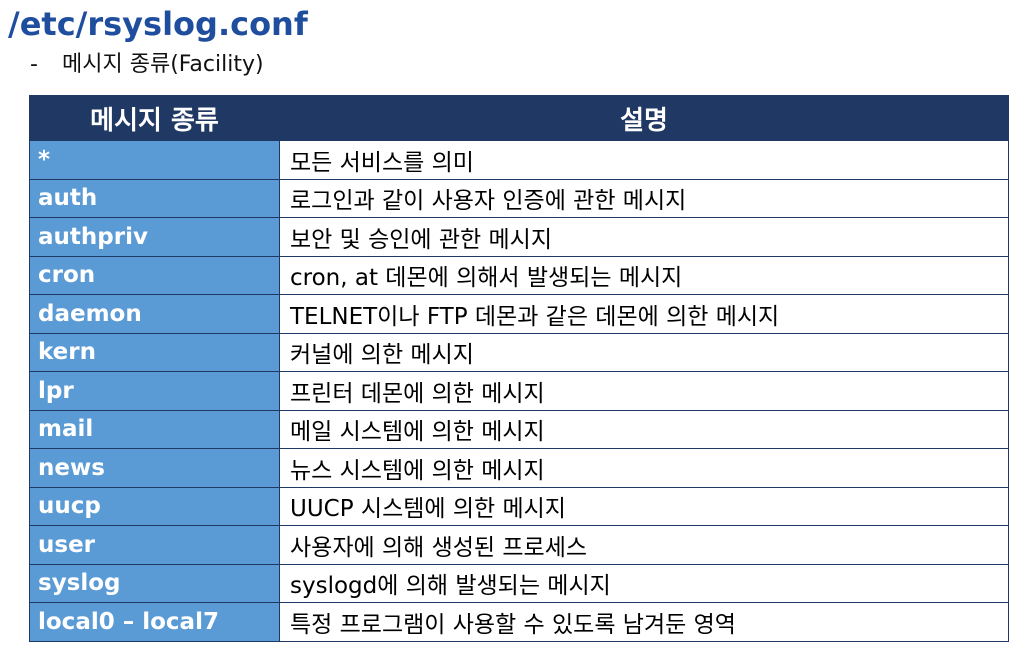  What do you see at coordinates (644, 275) in the screenshot?
I see `description-cell: cron, at 데몬에 의해서 발생되는 메시지` at bounding box center [644, 275].